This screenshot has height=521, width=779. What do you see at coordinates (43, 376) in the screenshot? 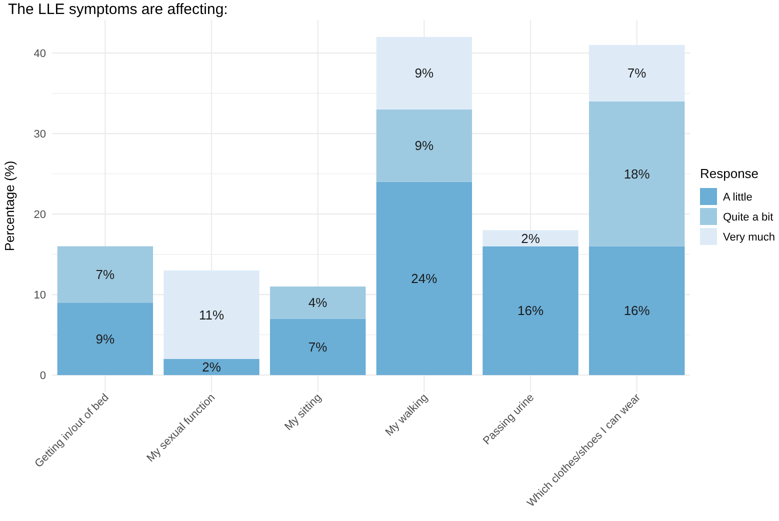
I see `y-tick-label: 0` at bounding box center [43, 376].